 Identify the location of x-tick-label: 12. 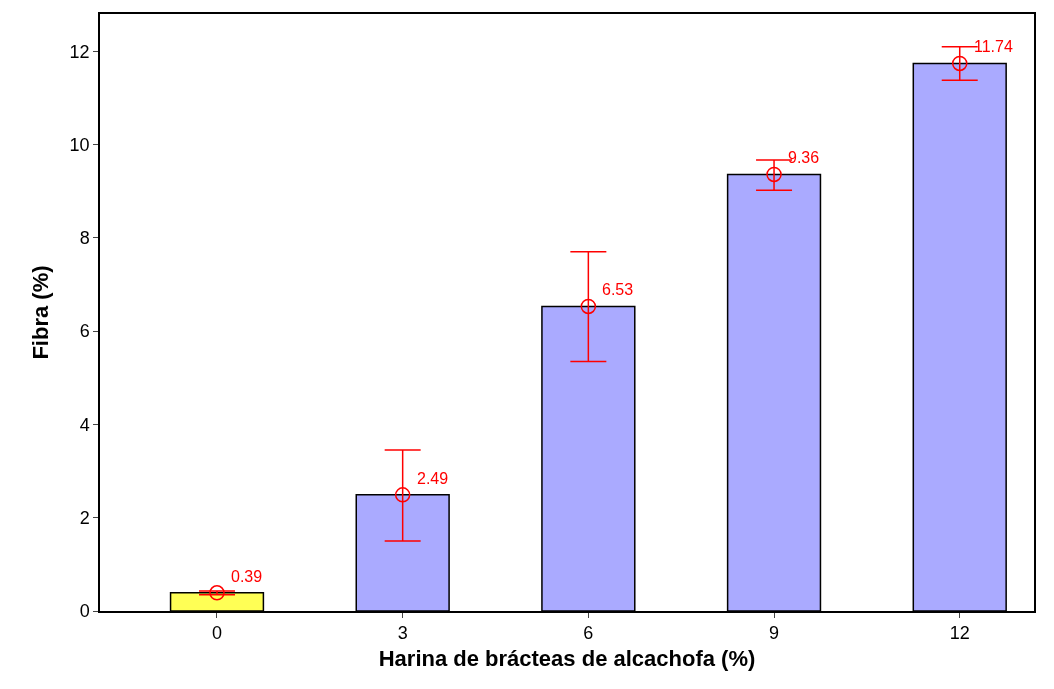
(959, 633).